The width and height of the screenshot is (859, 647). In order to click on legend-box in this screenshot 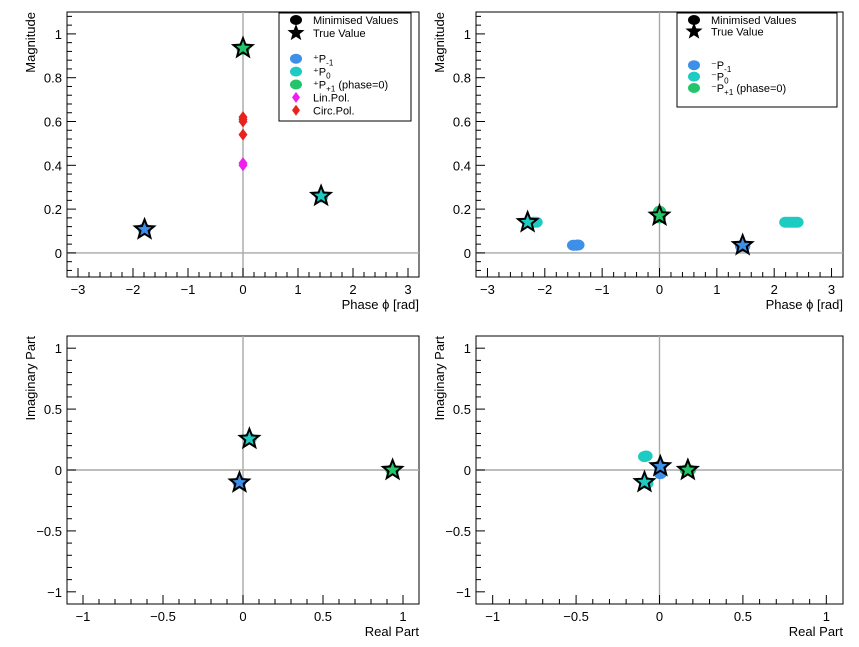, I will do `click(757, 60)`.